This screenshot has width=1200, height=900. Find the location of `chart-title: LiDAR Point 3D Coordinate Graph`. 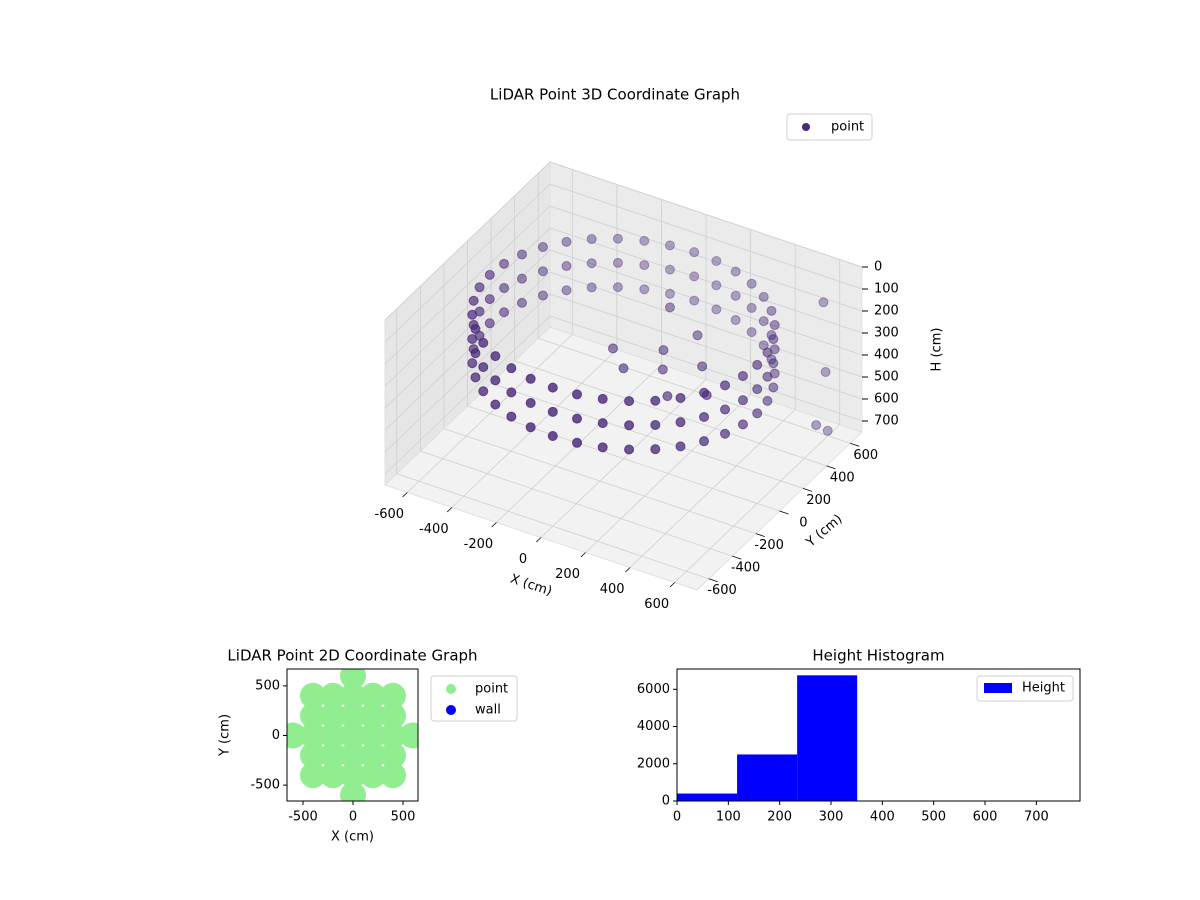

chart-title: LiDAR Point 3D Coordinate Graph is located at coordinates (615, 95).